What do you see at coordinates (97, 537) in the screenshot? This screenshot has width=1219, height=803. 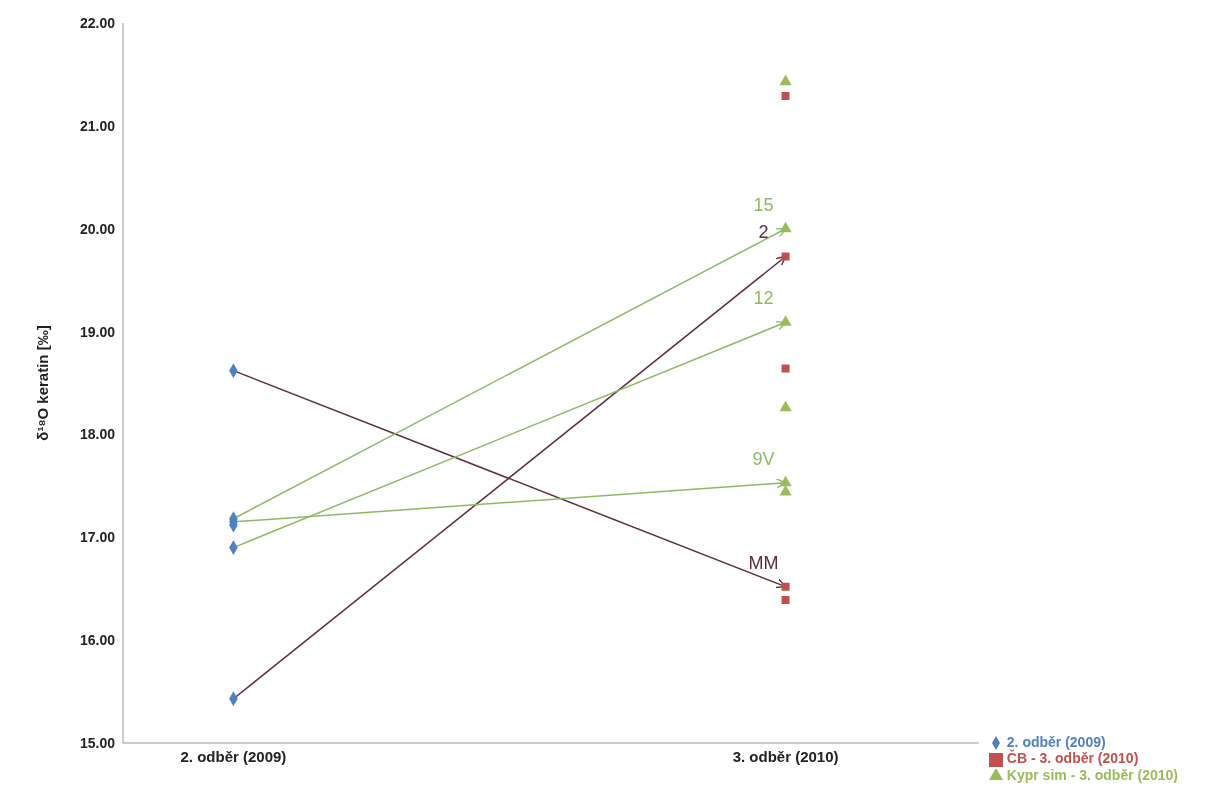 I see `y-tick-label: 17.00` at bounding box center [97, 537].